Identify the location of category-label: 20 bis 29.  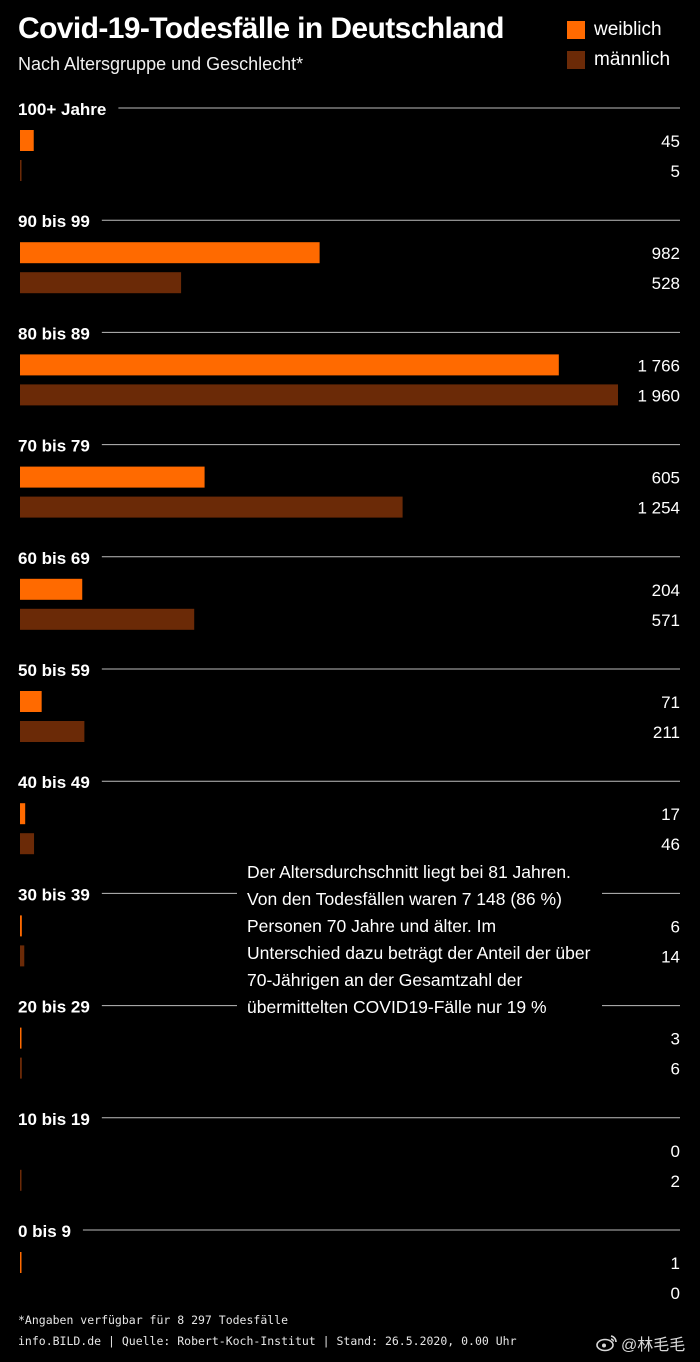
(54, 1007).